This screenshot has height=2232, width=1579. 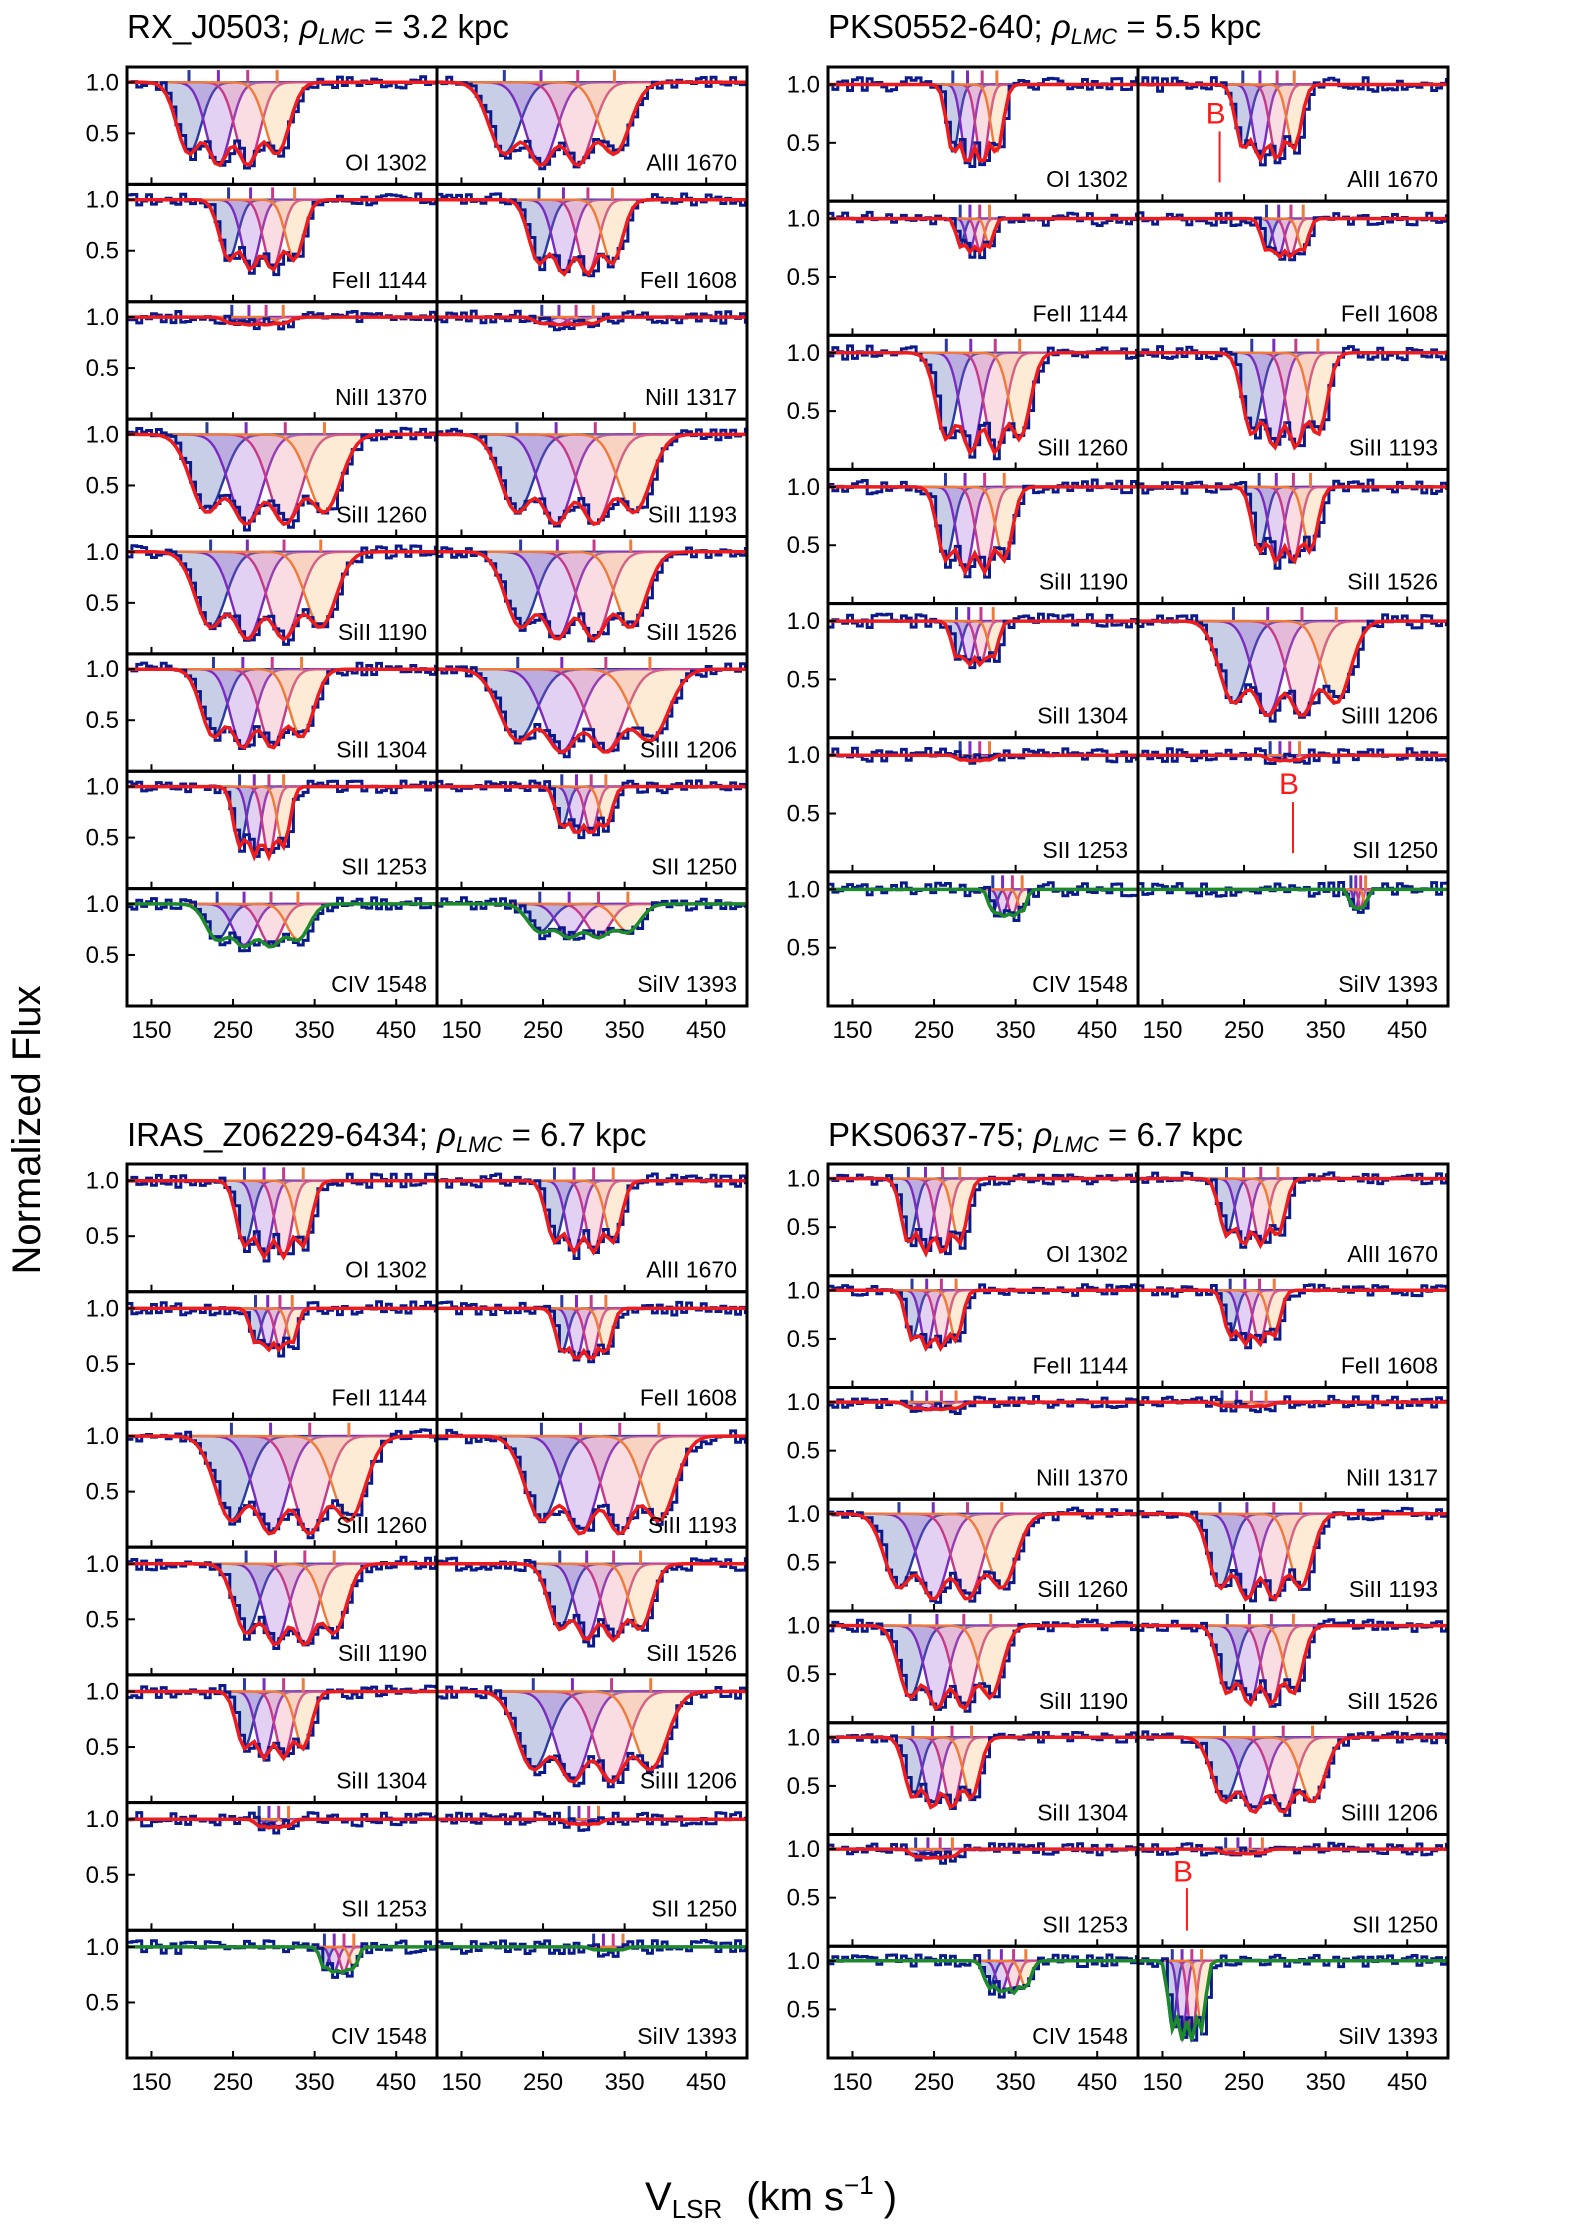 What do you see at coordinates (262, 2012) in the screenshot?
I see `spectrum-panel: CIV 1548 0.5 1.0 150 250 350 450` at bounding box center [262, 2012].